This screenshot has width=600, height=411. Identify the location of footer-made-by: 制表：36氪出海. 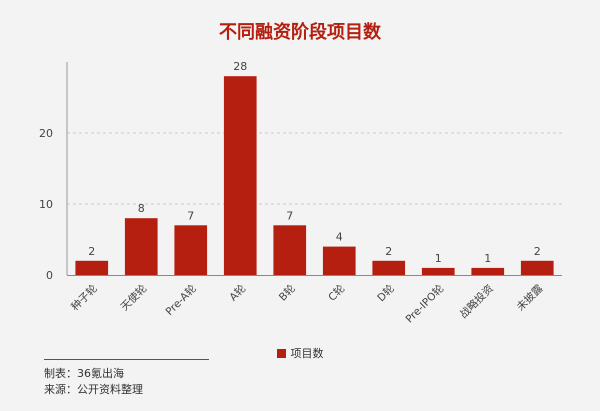
(84, 373).